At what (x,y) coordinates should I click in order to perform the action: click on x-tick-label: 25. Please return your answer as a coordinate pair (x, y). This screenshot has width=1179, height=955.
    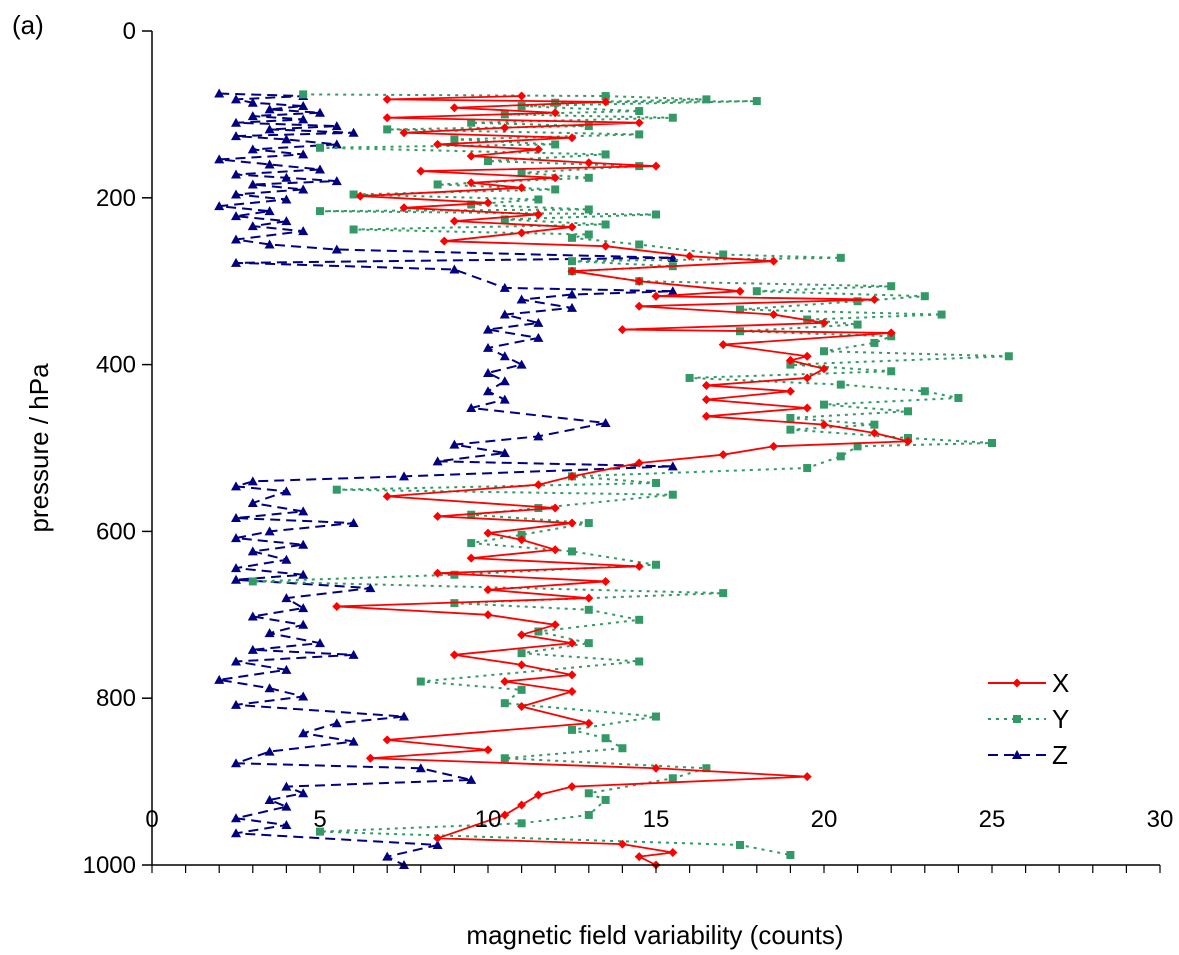
    Looking at the image, I should click on (992, 819).